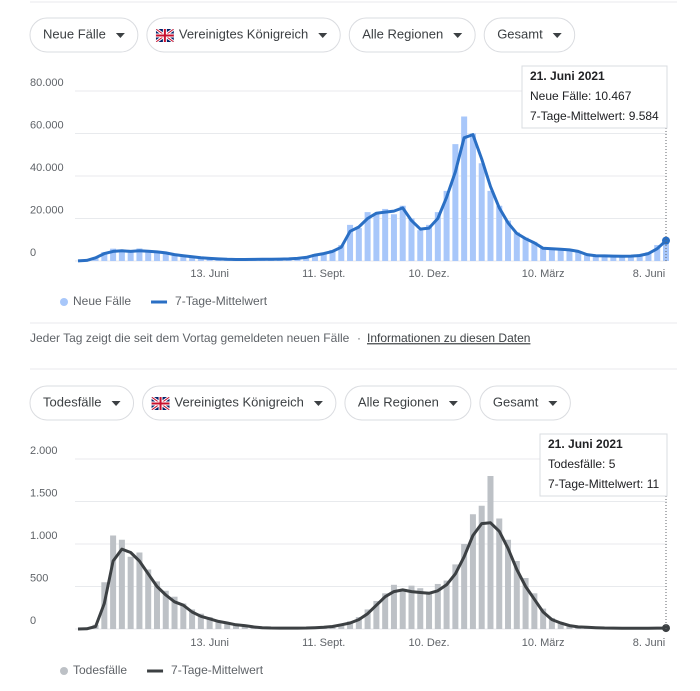 This screenshot has width=700, height=691. Describe the element at coordinates (582, 464) in the screenshot. I see `tooltip-row: Todesfälle: 5` at that location.